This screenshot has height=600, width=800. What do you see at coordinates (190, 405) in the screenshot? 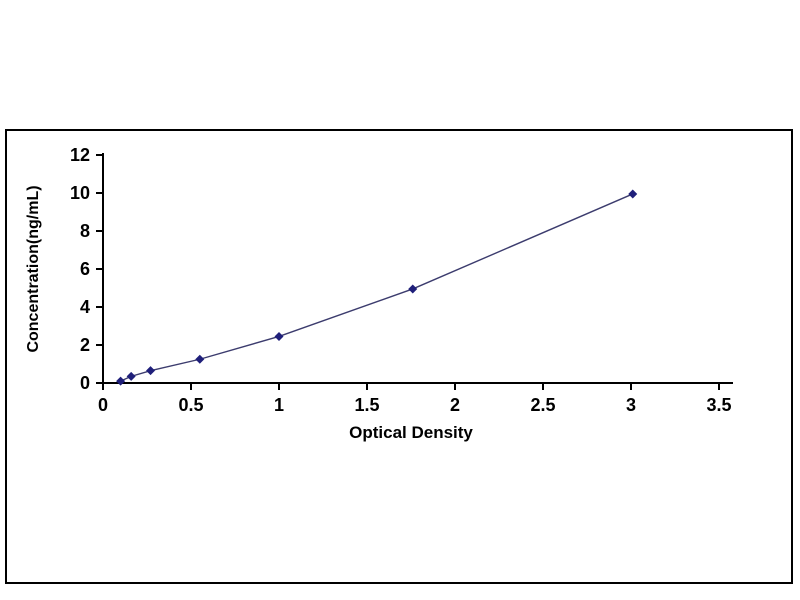
I see `svg-text: 0.5` at bounding box center [190, 405].